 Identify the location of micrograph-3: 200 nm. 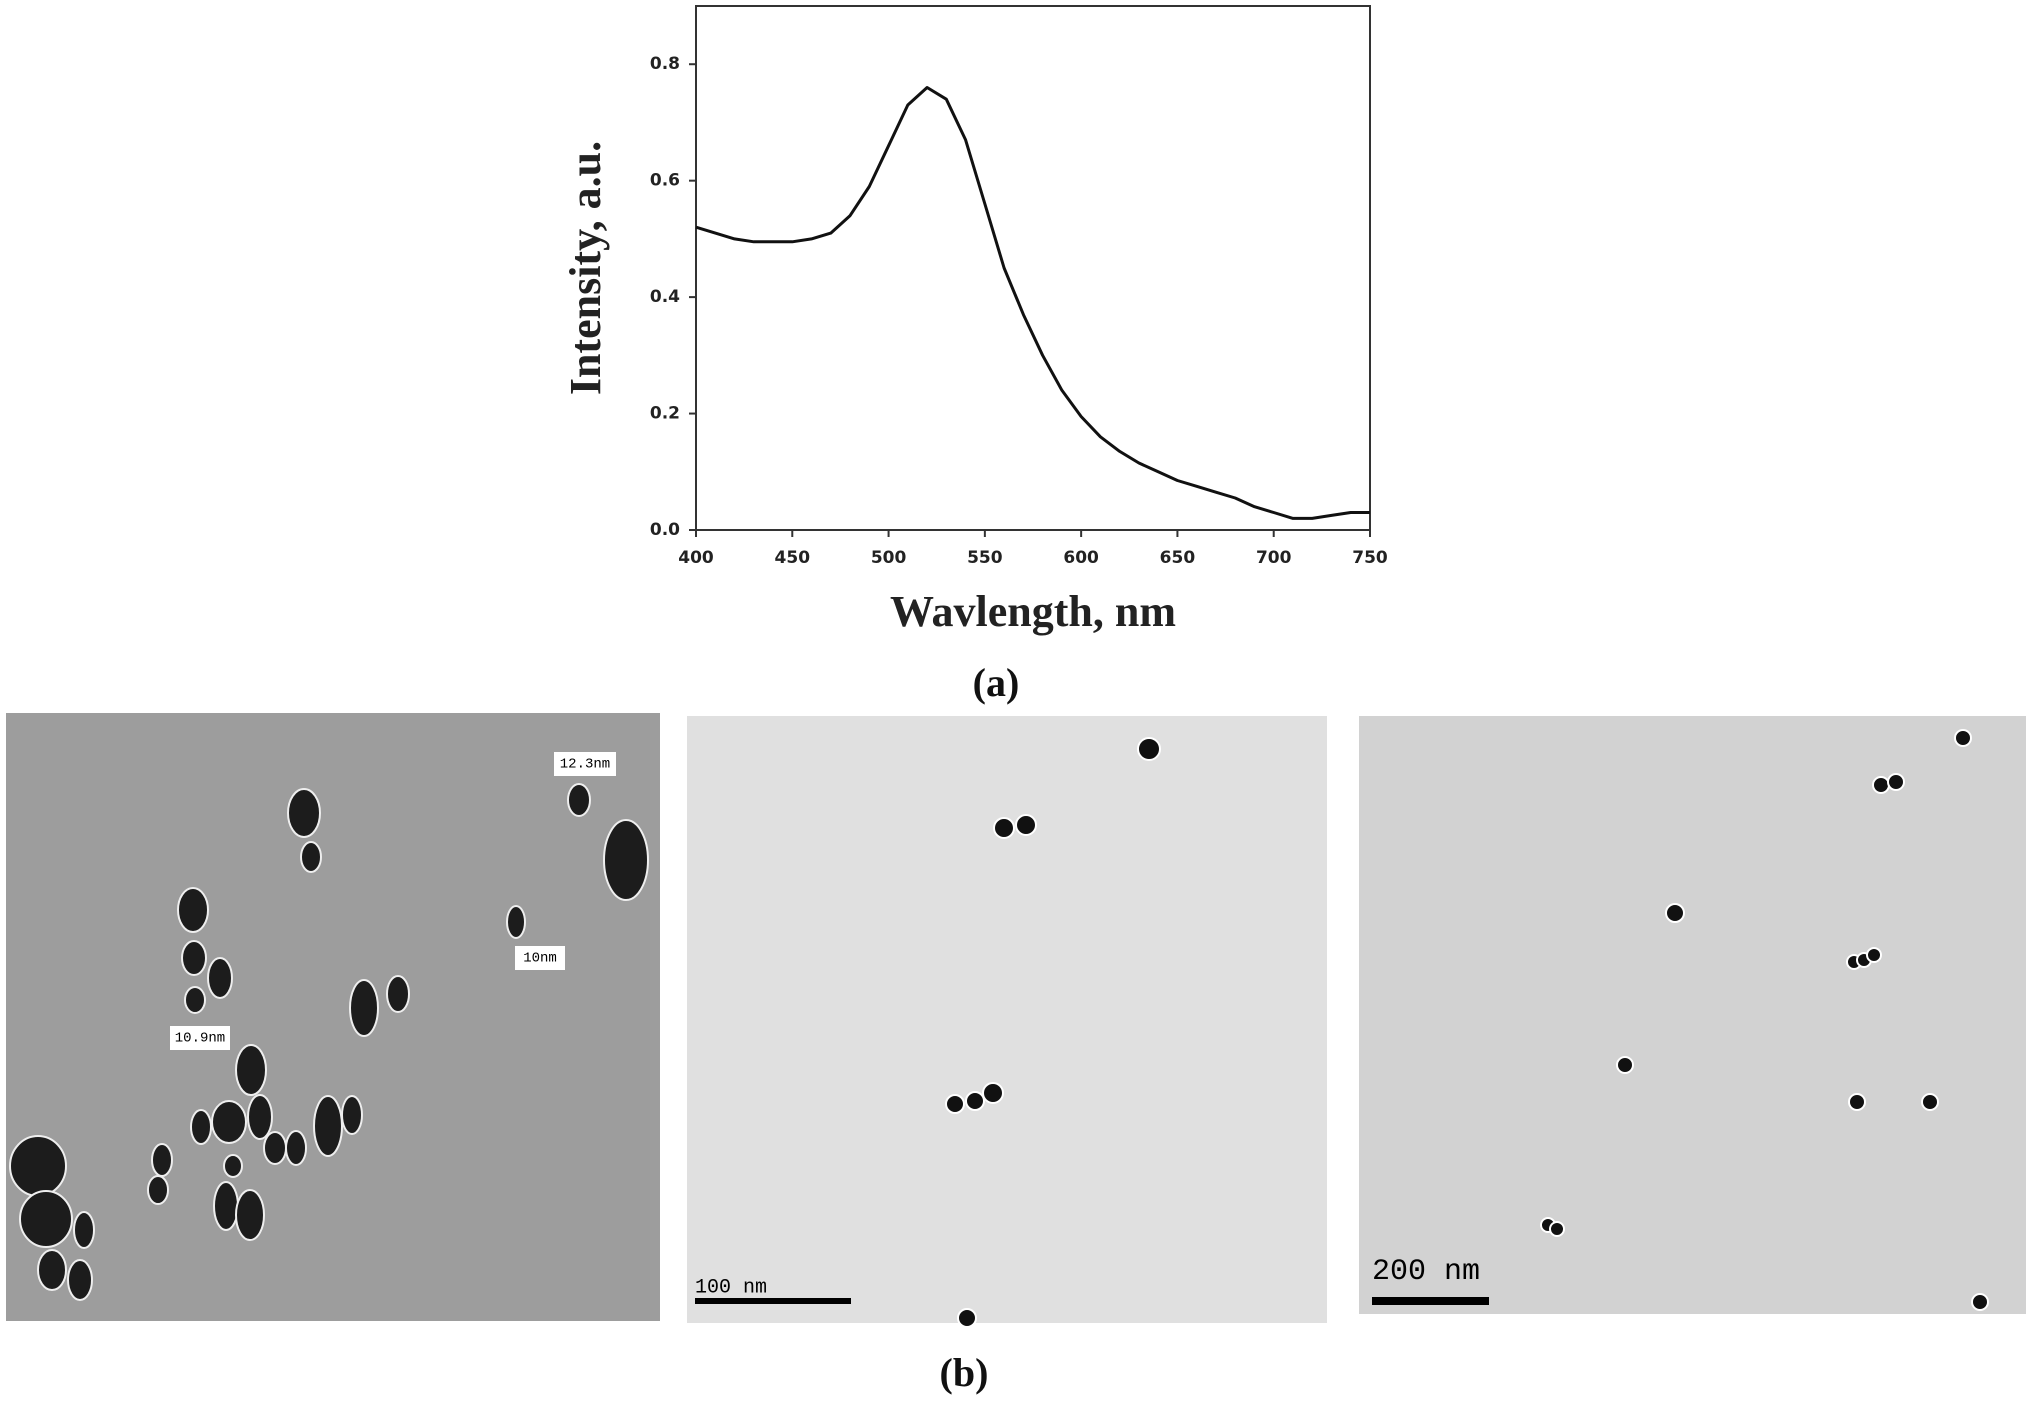
(1692, 1015).